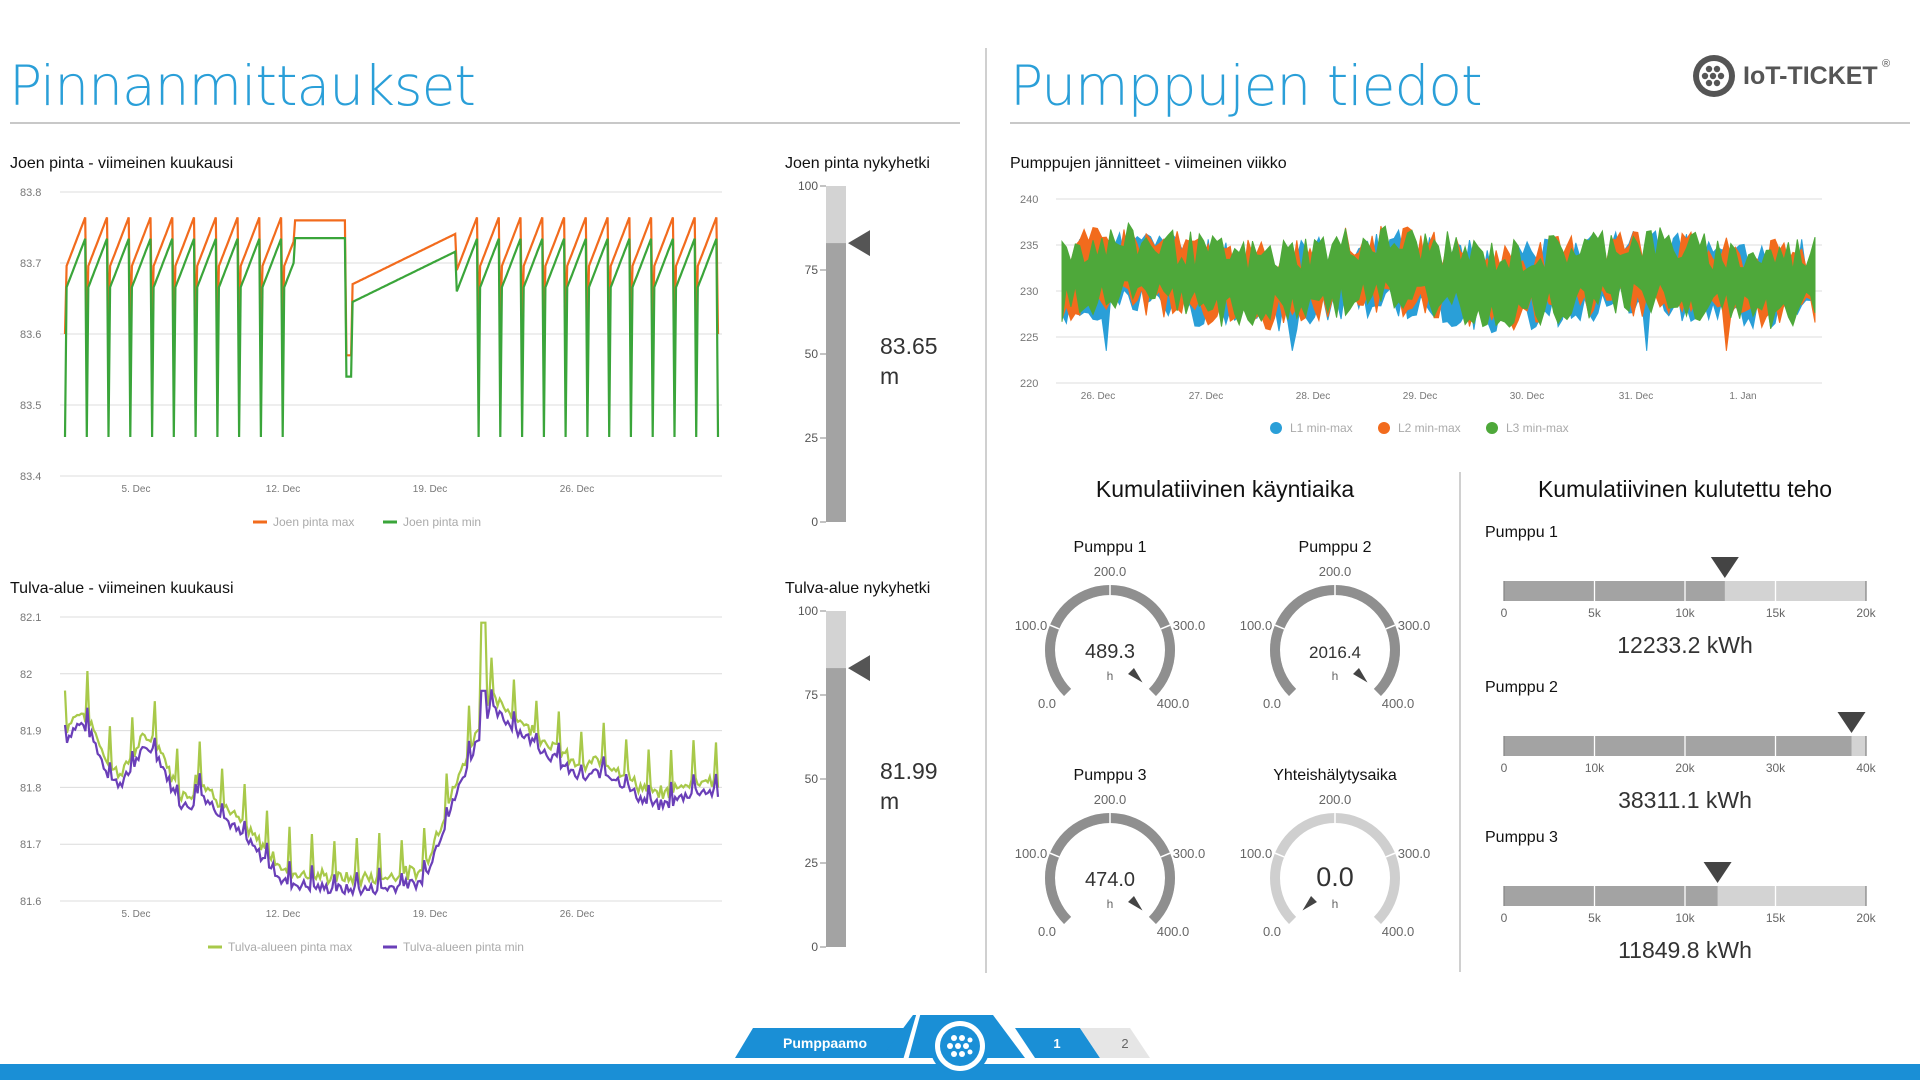  I want to click on y-tick-label: 83.8, so click(30, 193).